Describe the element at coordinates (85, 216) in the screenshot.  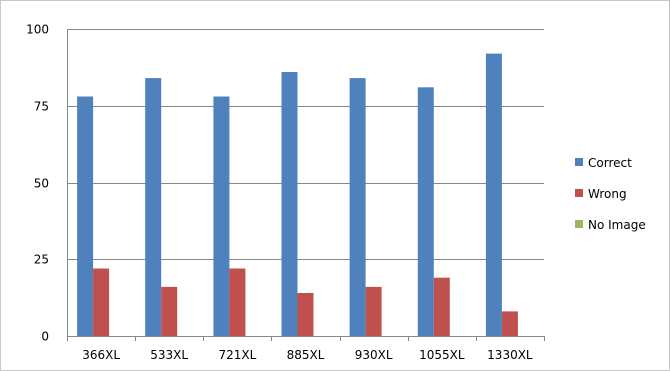
I see `bar-correct-366XL` at that location.